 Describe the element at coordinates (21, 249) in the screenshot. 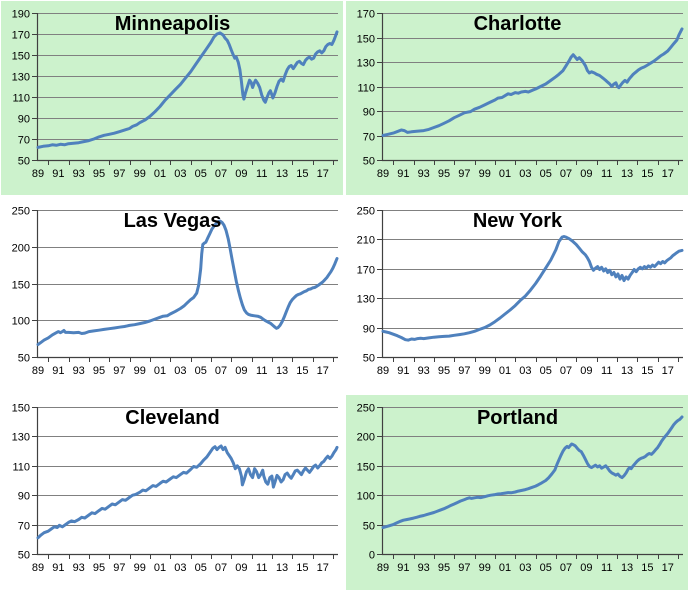

I see `y-tick-label: 200` at that location.